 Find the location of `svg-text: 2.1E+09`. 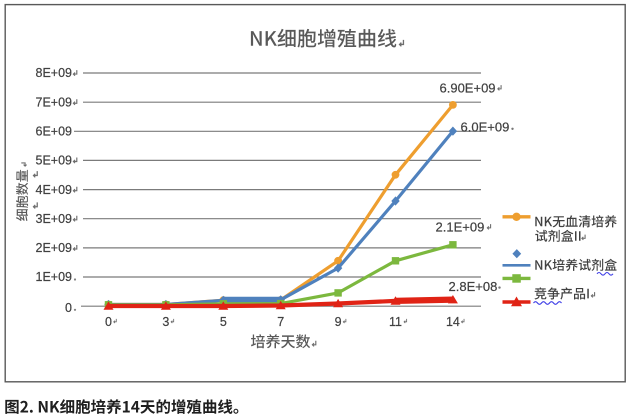

svg-text: 2.1E+09 is located at coordinates (460, 227).